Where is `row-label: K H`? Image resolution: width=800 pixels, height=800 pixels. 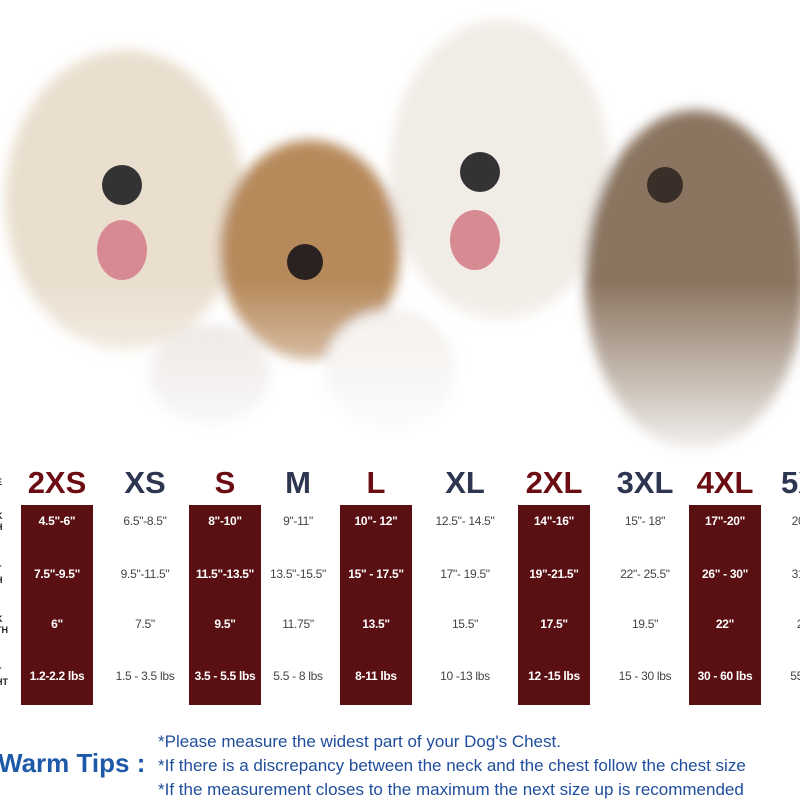 row-label: K H is located at coordinates (3, 522).